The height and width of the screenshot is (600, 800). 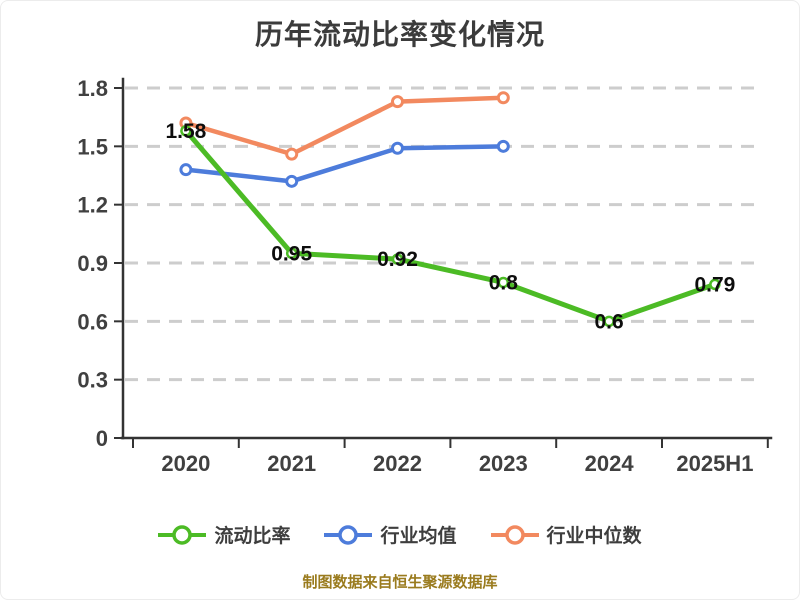 I want to click on svg-text: 1.58, so click(x=185, y=131).